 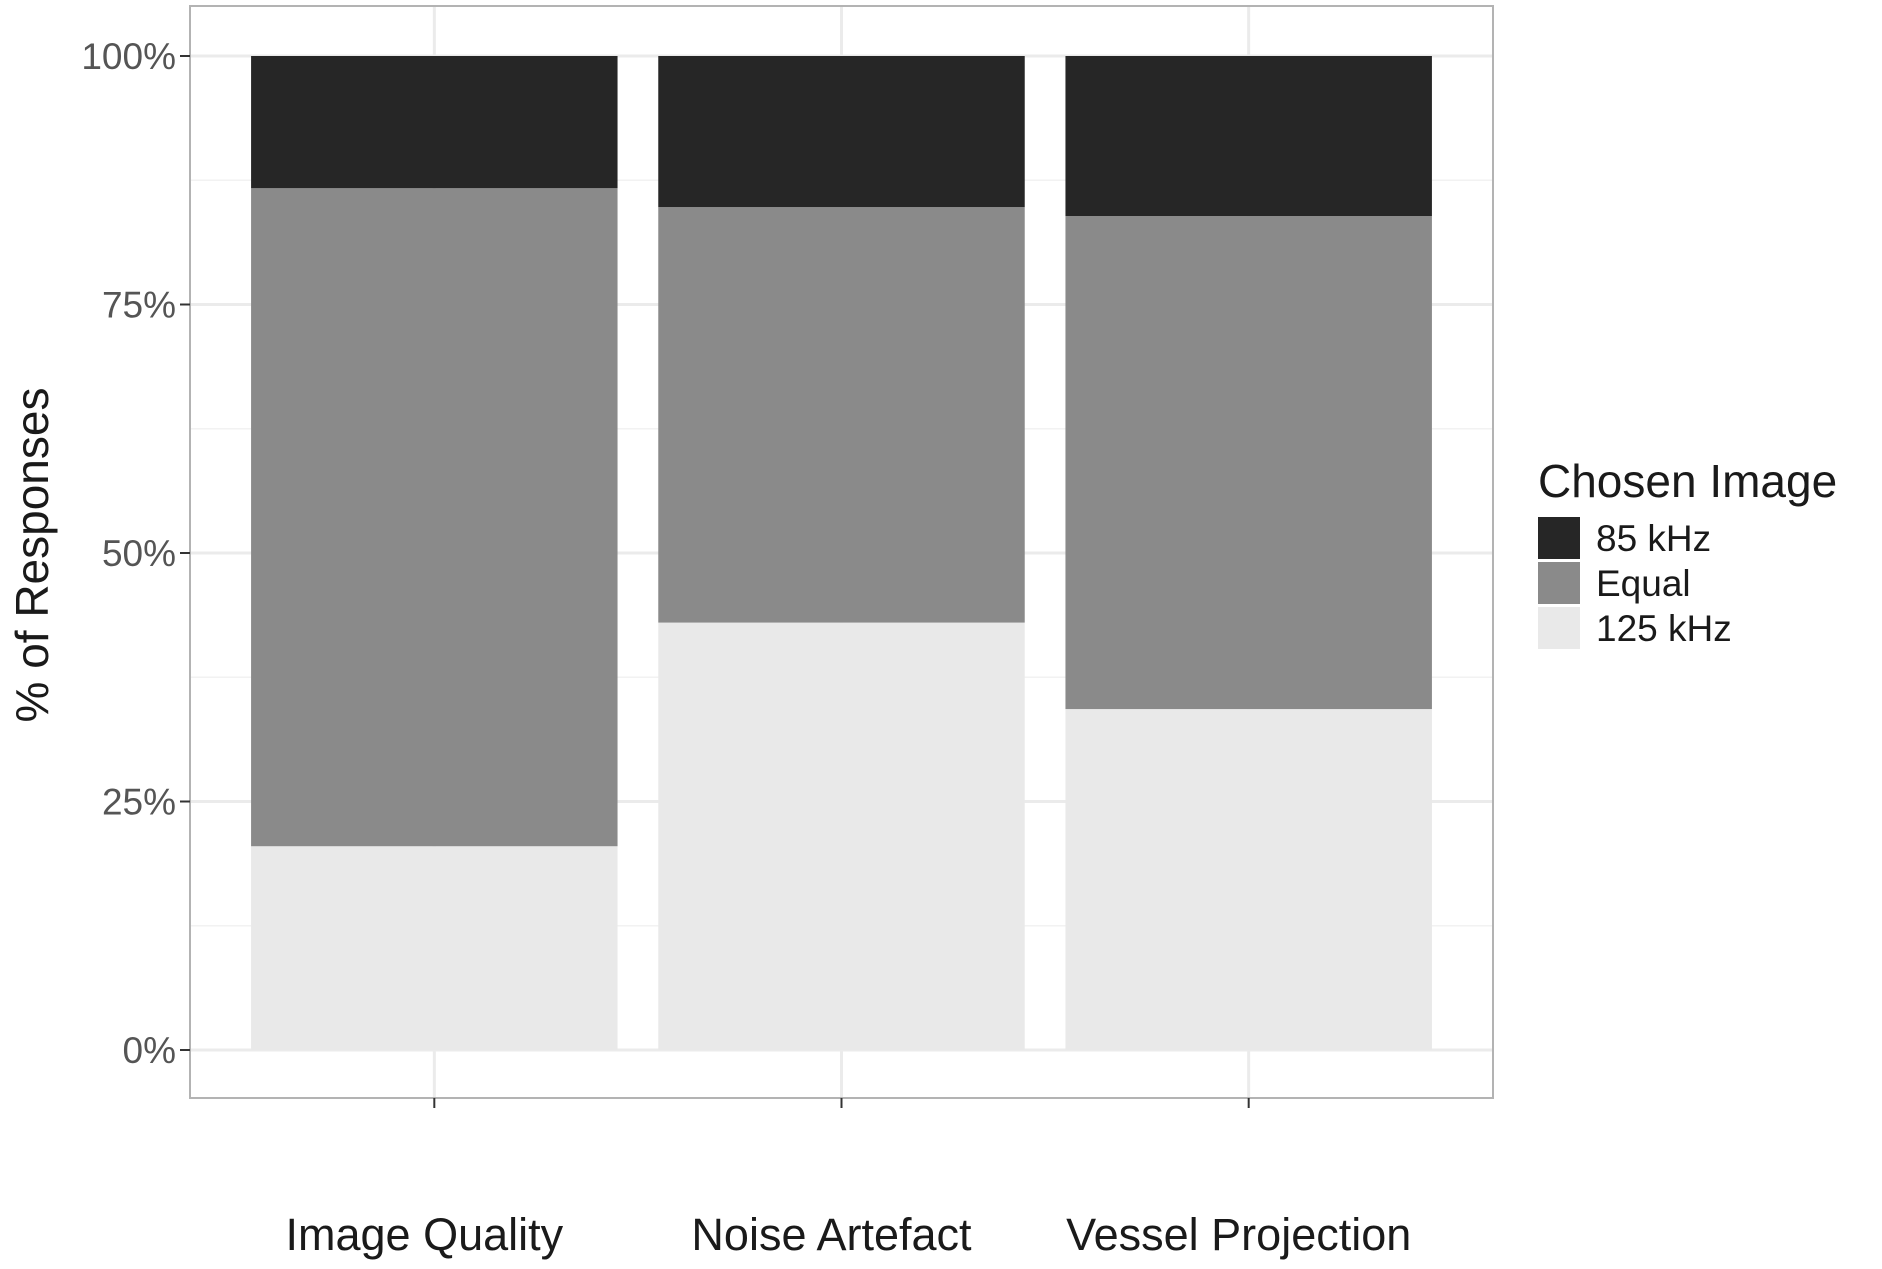 What do you see at coordinates (139, 802) in the screenshot?
I see `y-tick-label: 25%` at bounding box center [139, 802].